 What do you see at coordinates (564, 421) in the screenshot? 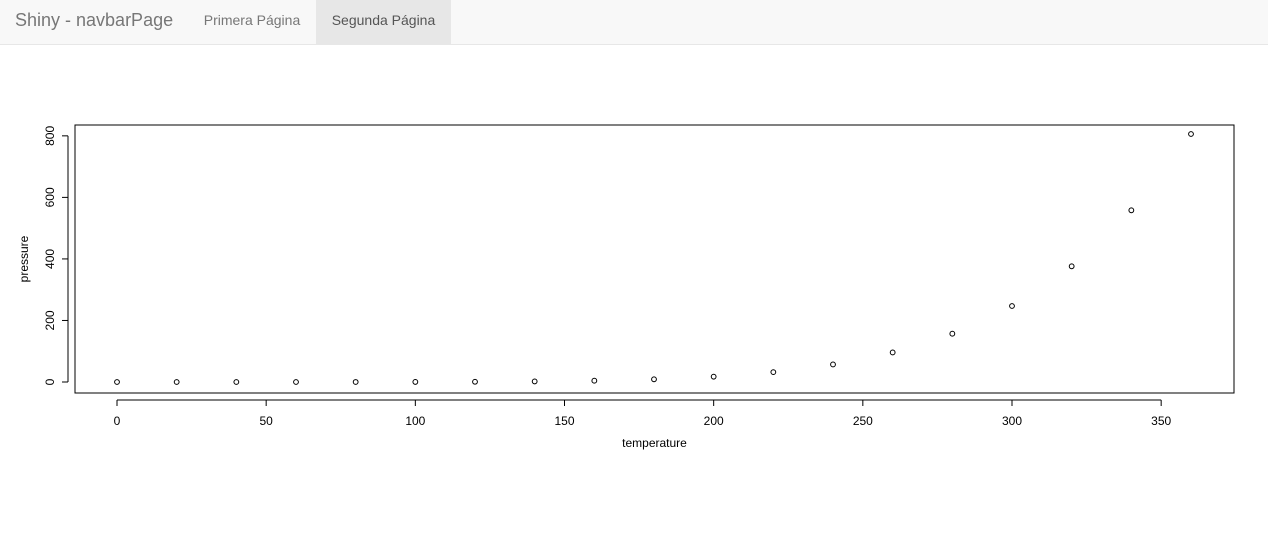
I see `x-tick-label: 150` at bounding box center [564, 421].